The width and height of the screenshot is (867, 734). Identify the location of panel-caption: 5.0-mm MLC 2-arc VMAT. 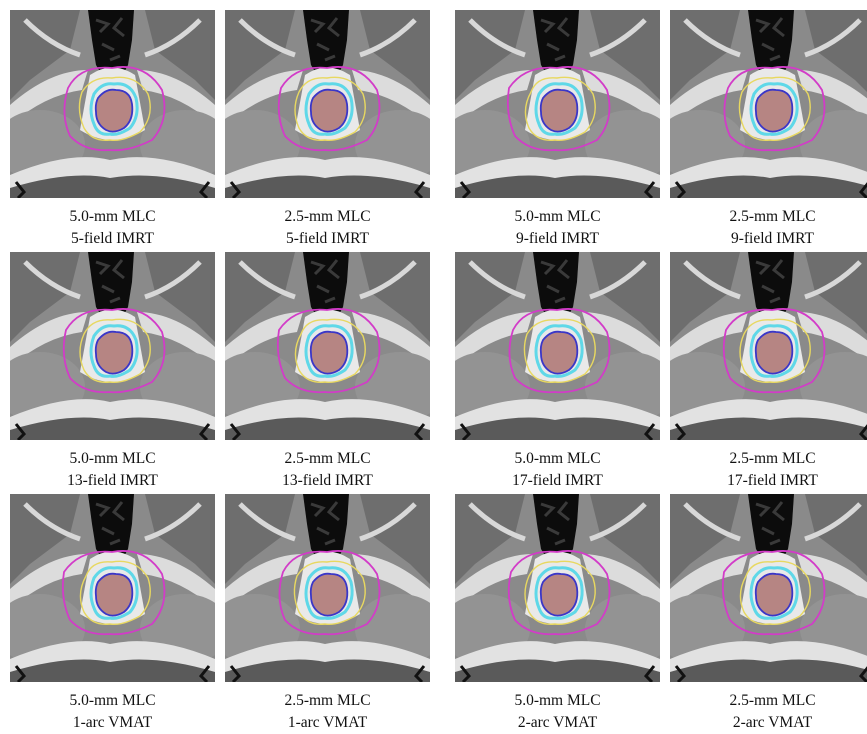
(557, 712).